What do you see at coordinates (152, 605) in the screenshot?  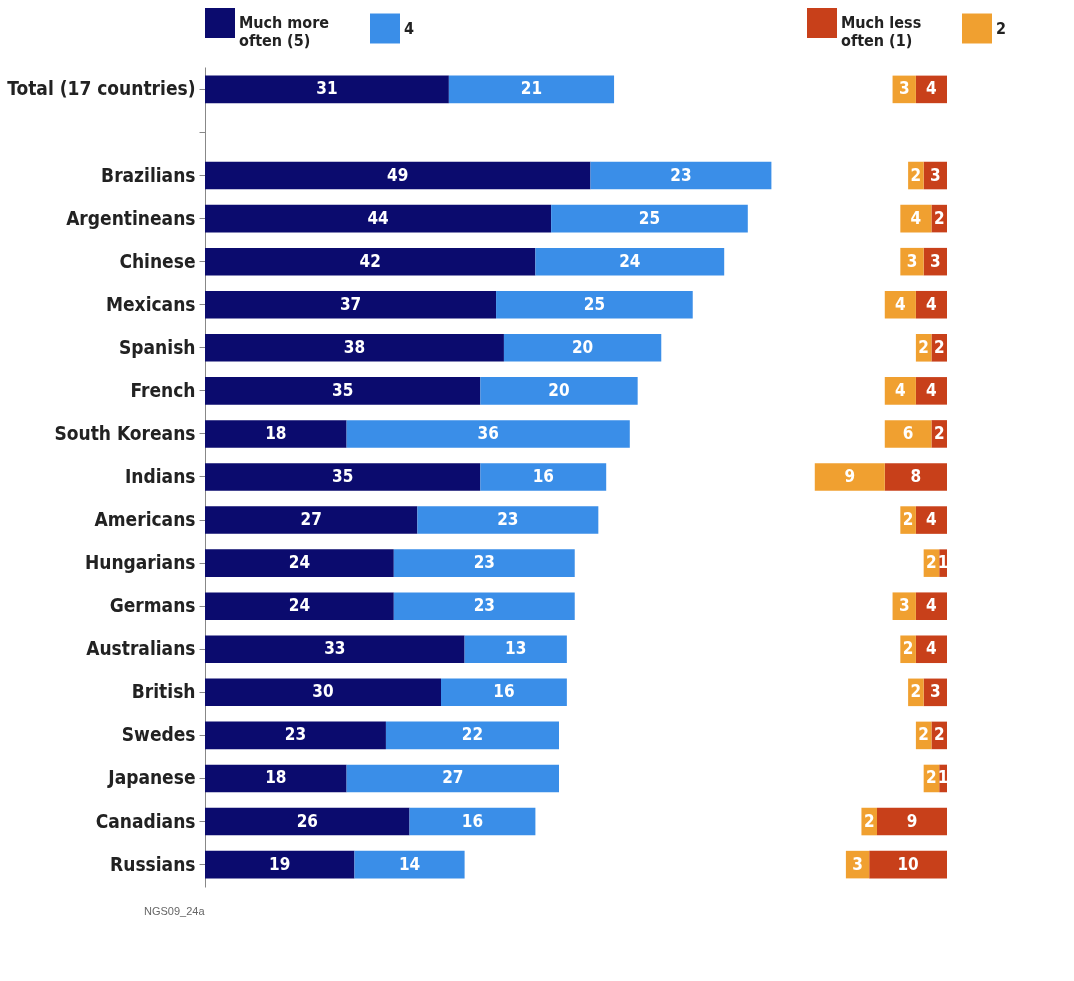 I see `y-tick-label: Germans` at bounding box center [152, 605].